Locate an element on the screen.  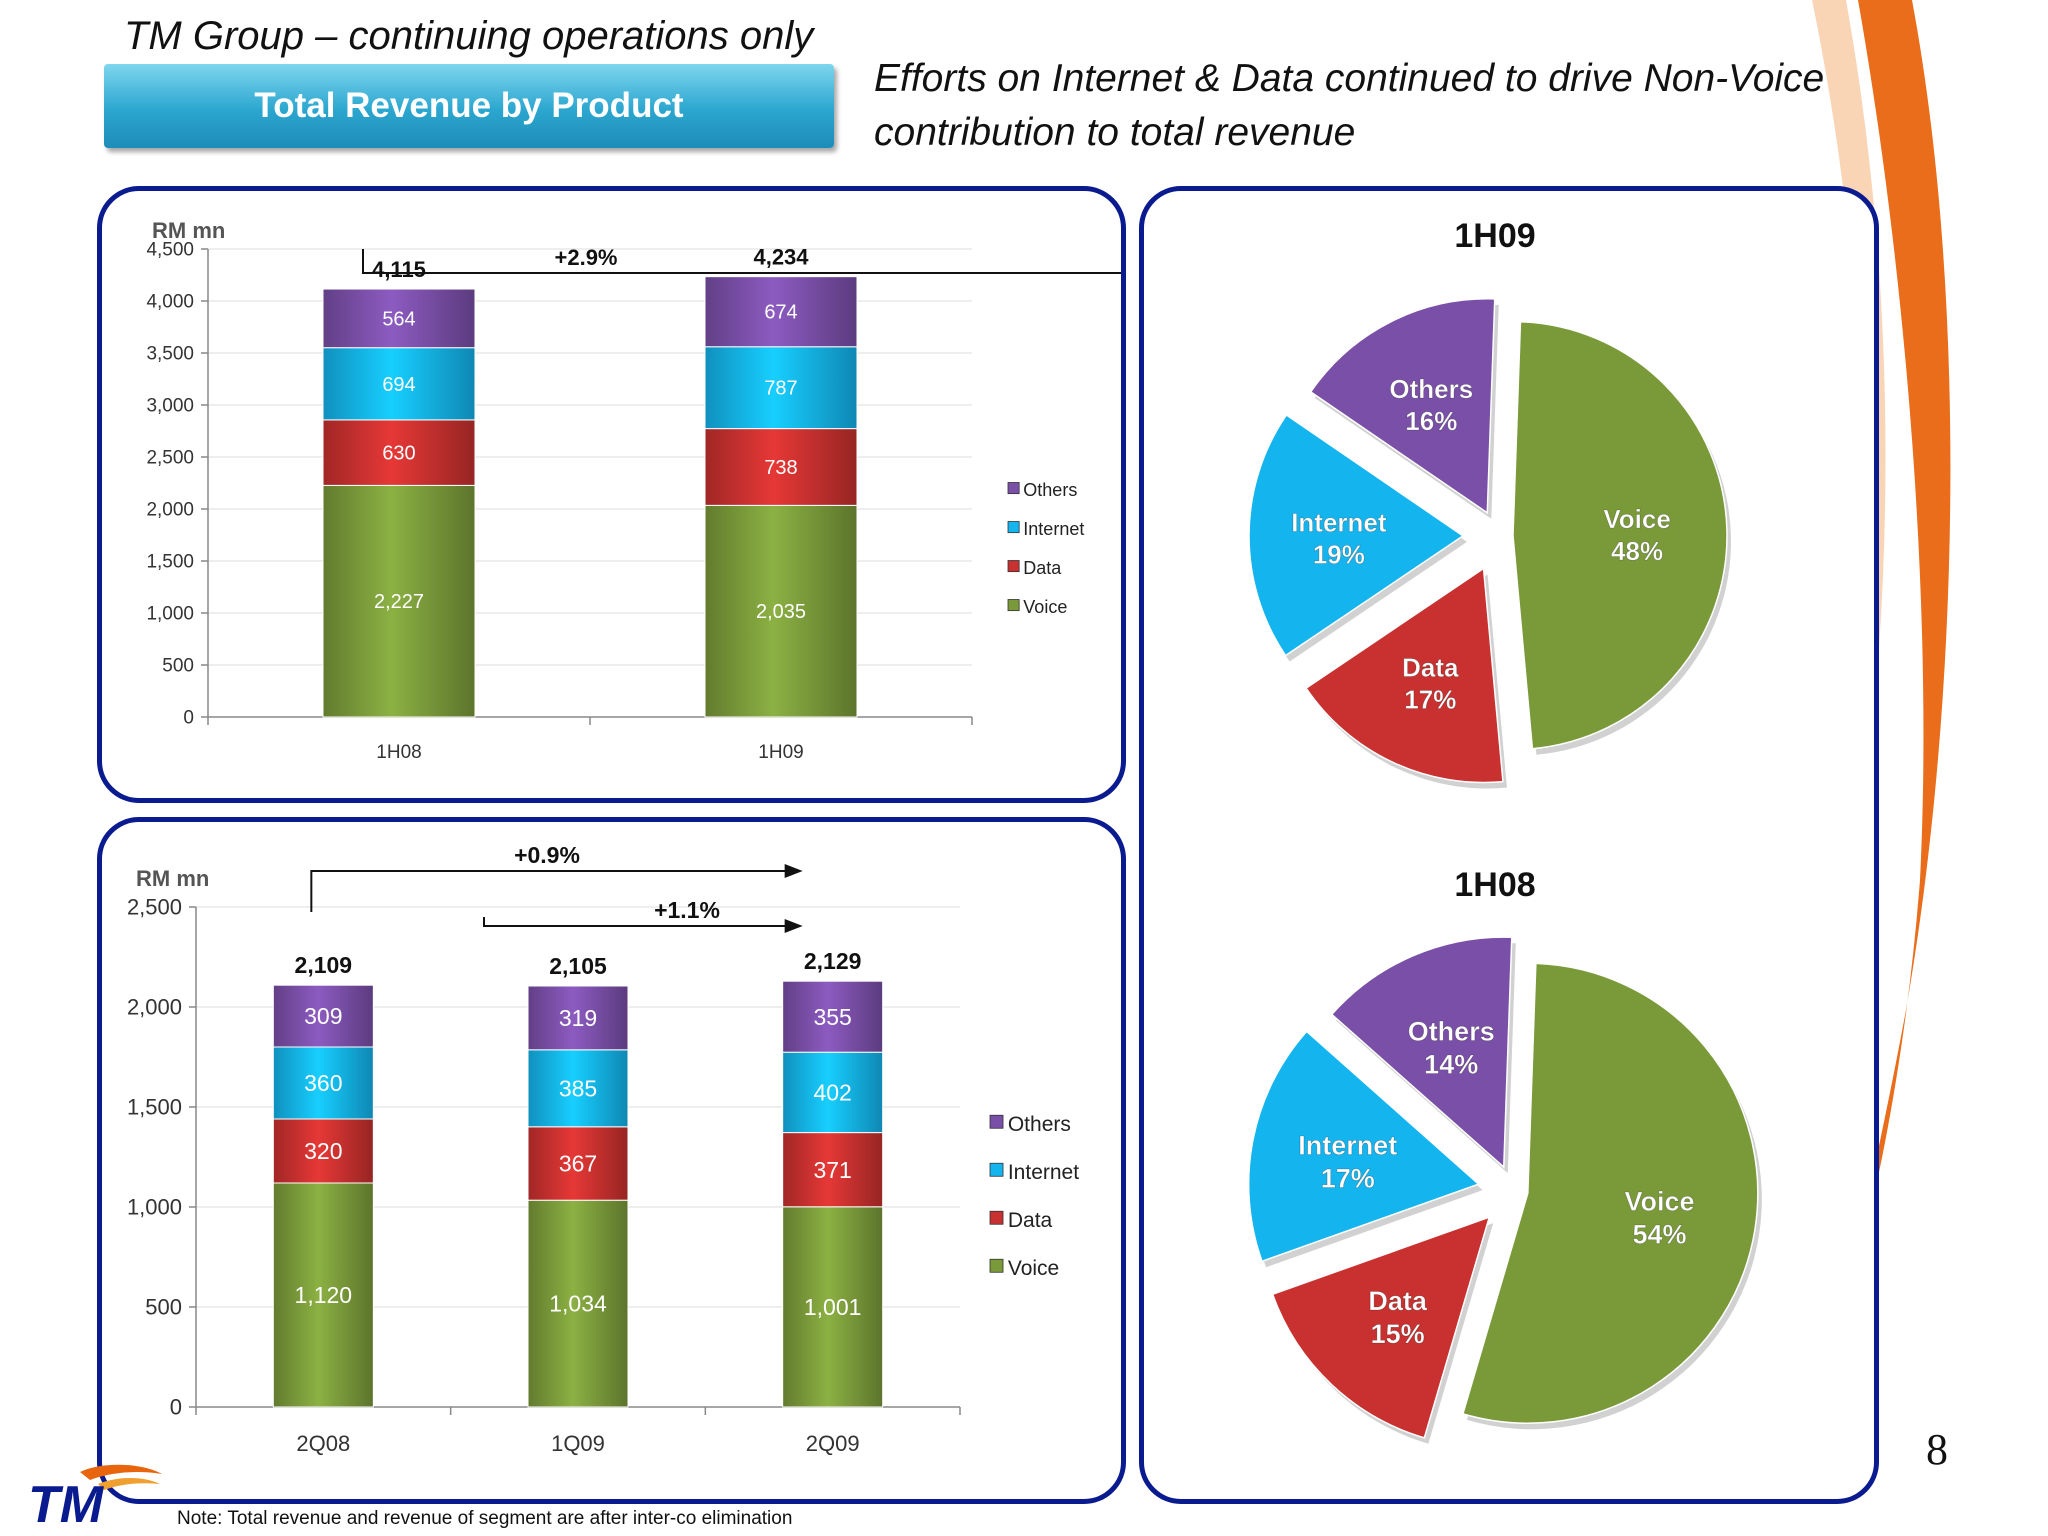
y-tick-label: 2,000 is located at coordinates (170, 510).